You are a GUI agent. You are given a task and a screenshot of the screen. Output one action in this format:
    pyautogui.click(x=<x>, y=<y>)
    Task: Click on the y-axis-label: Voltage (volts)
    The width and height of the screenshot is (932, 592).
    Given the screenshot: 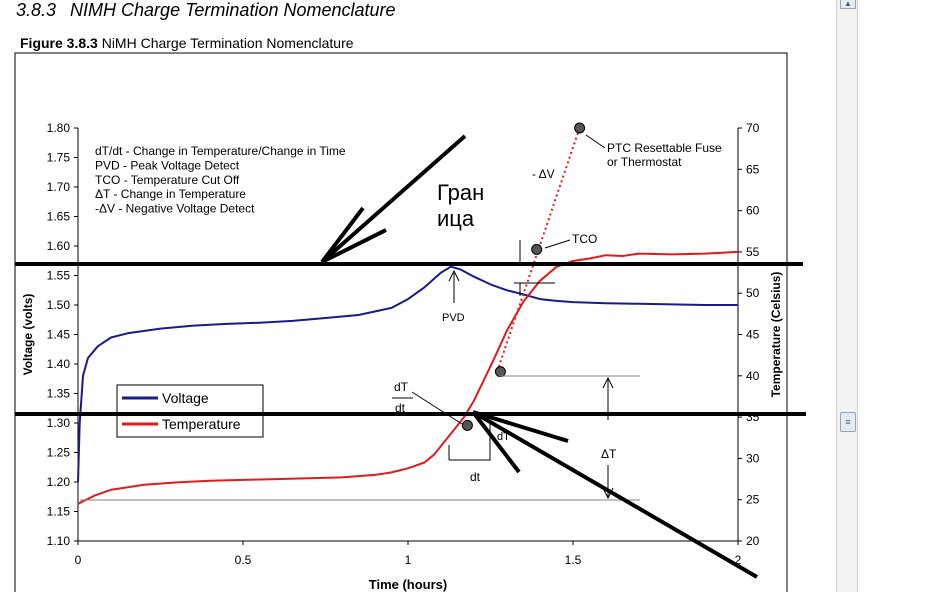 What is the action you would take?
    pyautogui.click(x=28, y=335)
    